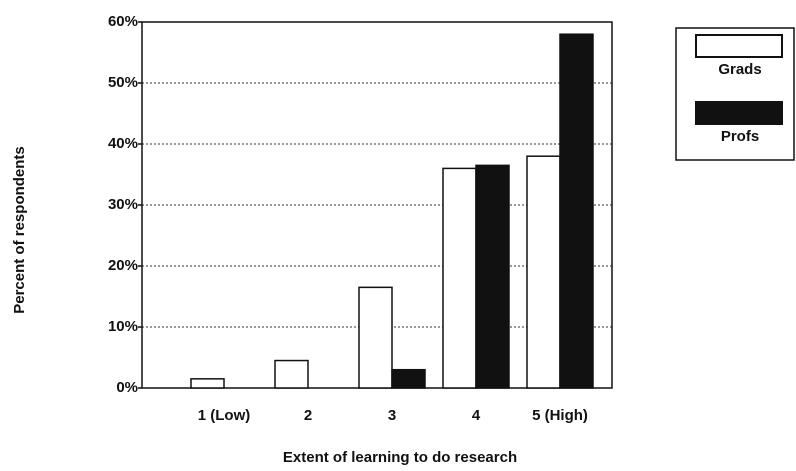 This screenshot has width=796, height=471. What do you see at coordinates (476, 415) in the screenshot?
I see `x-tick-label: 4` at bounding box center [476, 415].